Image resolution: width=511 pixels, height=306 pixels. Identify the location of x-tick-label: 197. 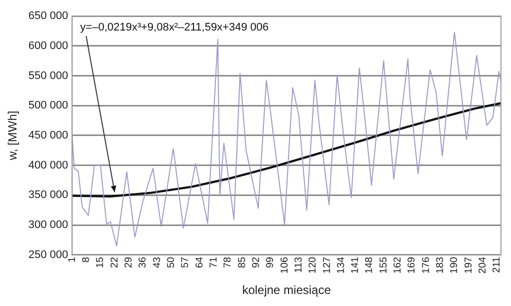
(468, 265).